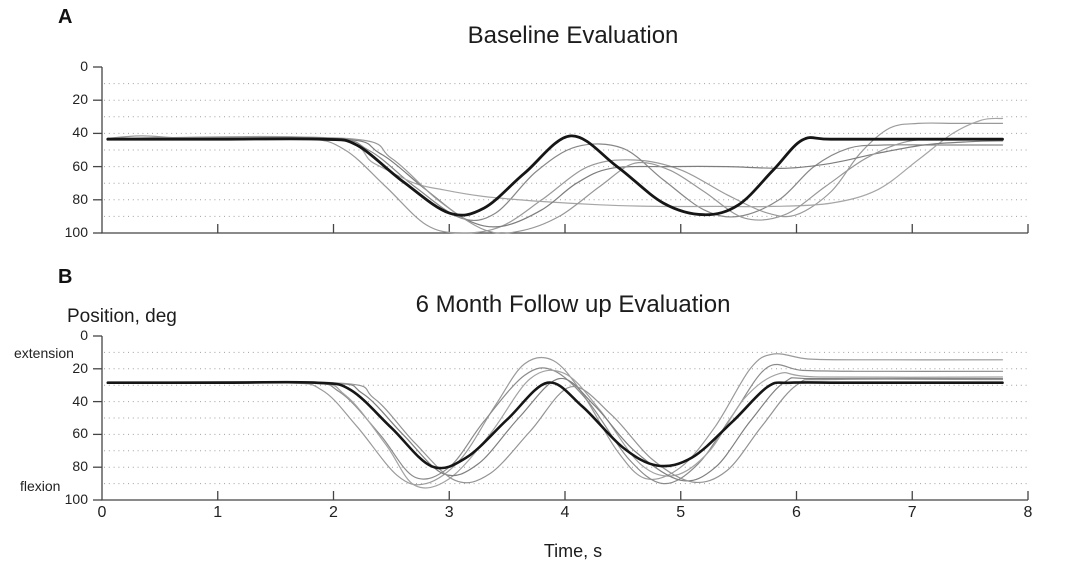 Image resolution: width=1067 pixels, height=585 pixels. I want to click on panel-a-letter: A, so click(65, 17).